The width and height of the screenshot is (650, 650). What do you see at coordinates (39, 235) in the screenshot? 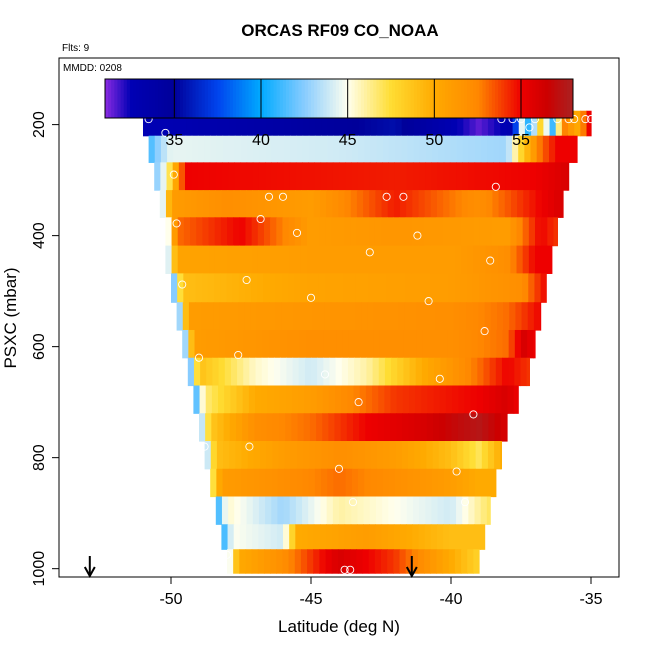
I see `y-tick-label: 400` at bounding box center [39, 235].